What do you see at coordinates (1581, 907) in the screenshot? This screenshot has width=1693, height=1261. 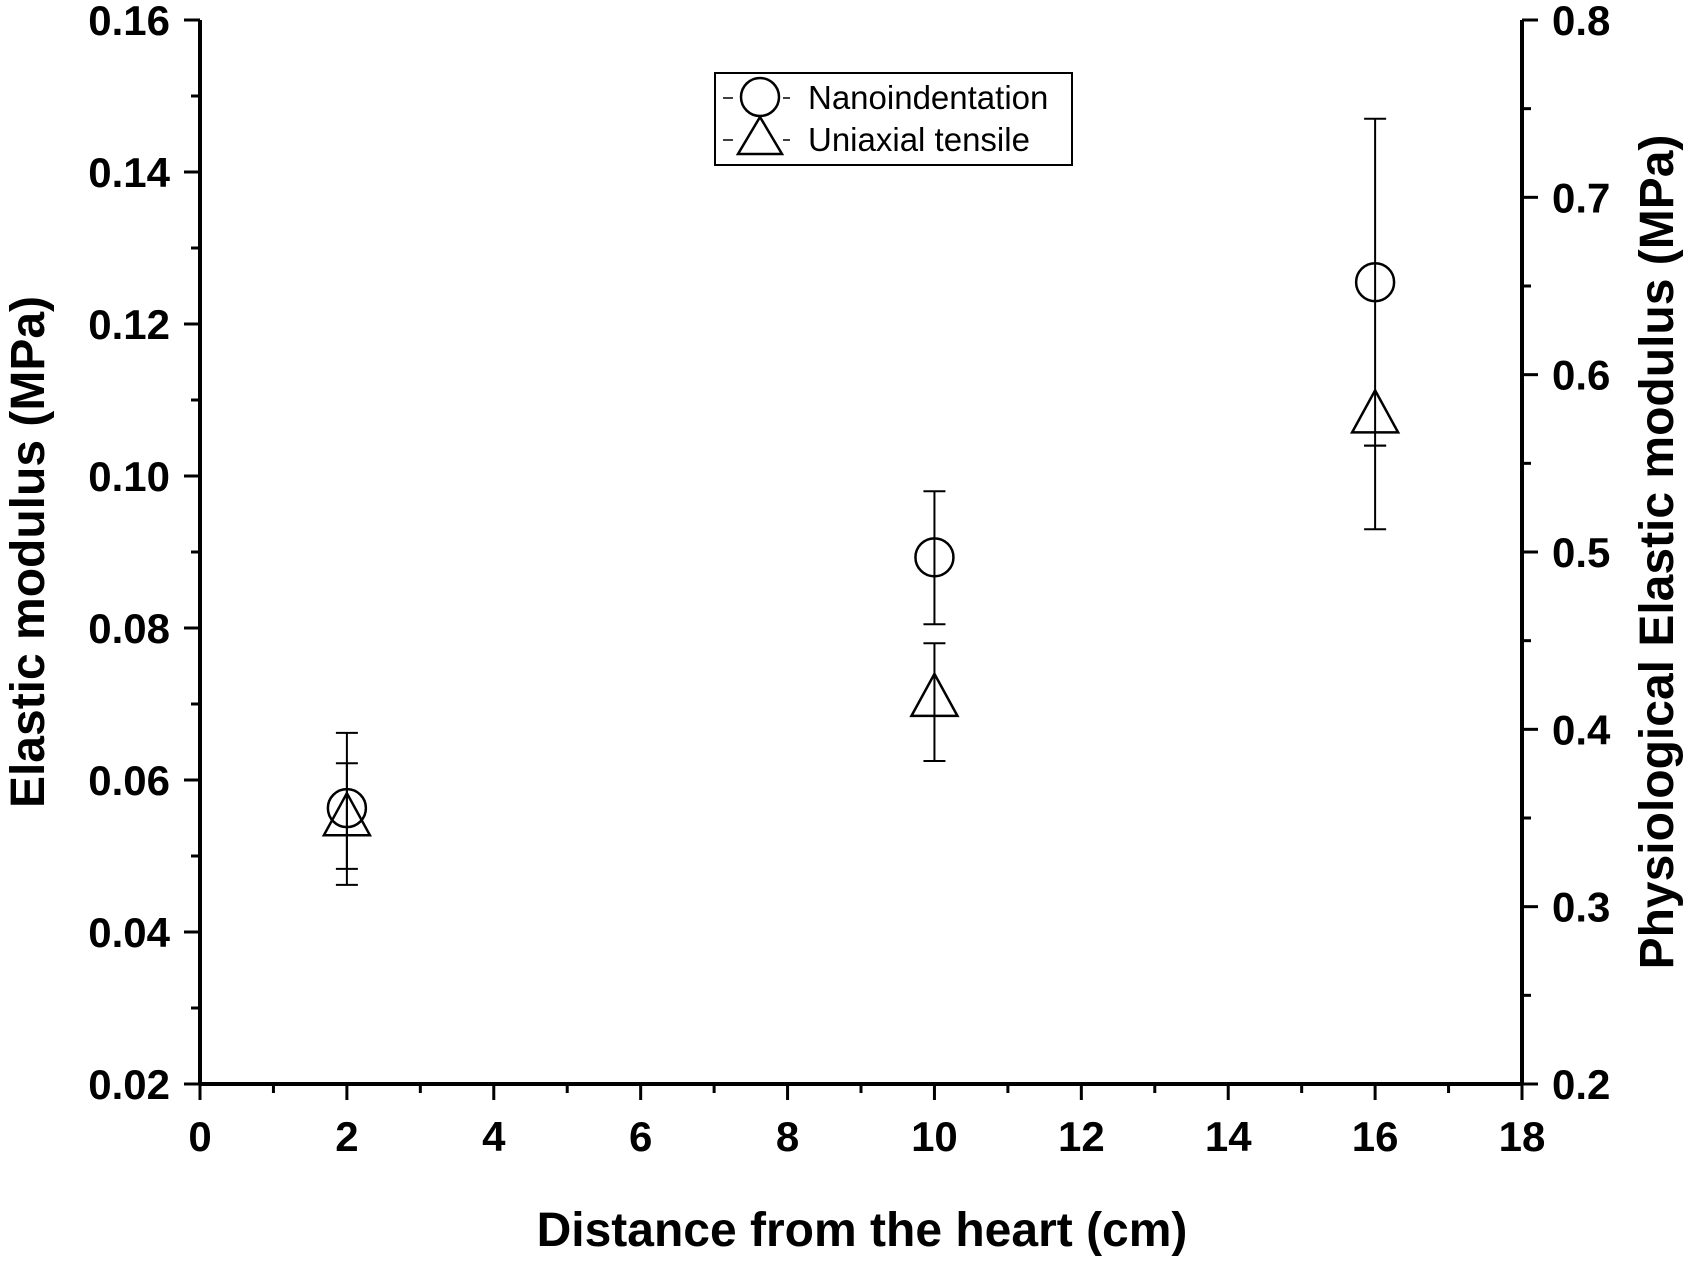 I see `y2-tick-label: 0.3` at bounding box center [1581, 907].